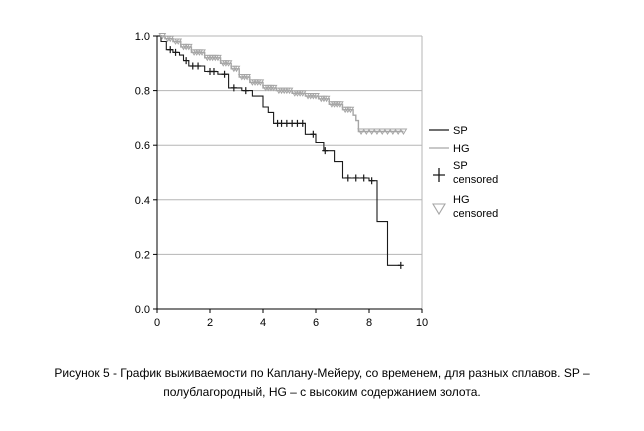 Image resolution: width=644 pixels, height=431 pixels. I want to click on x-tick-label: 10, so click(422, 323).